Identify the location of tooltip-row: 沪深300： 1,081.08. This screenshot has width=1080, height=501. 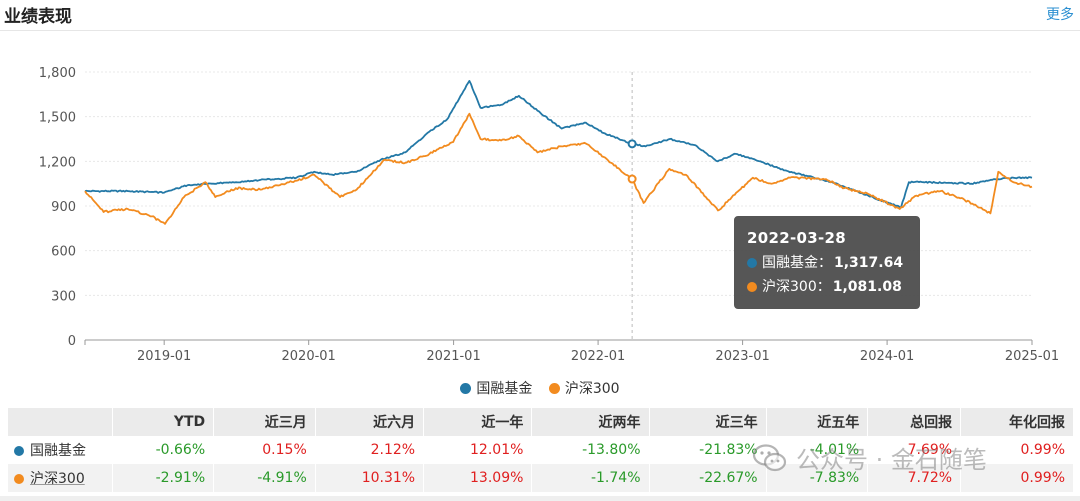
(827, 287).